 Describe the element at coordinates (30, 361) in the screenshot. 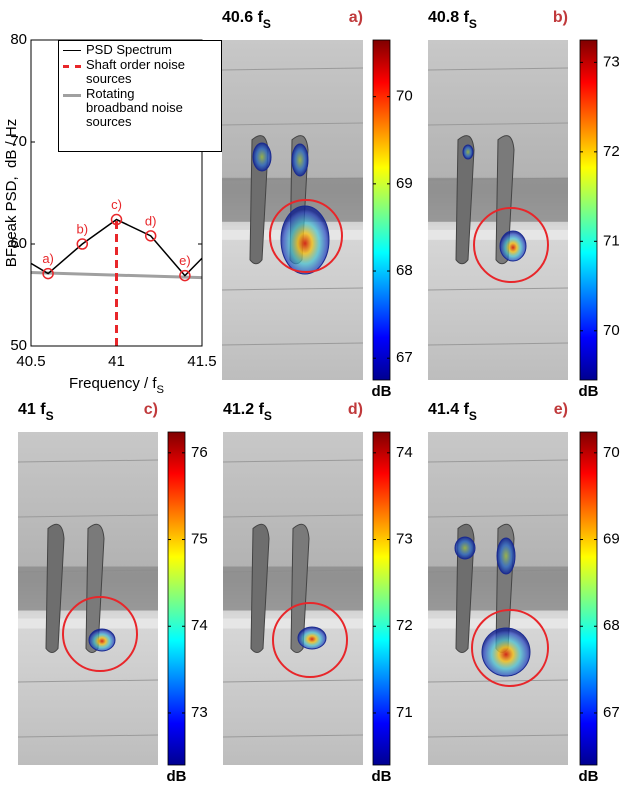

I see `x-tick-label: 40.5` at that location.